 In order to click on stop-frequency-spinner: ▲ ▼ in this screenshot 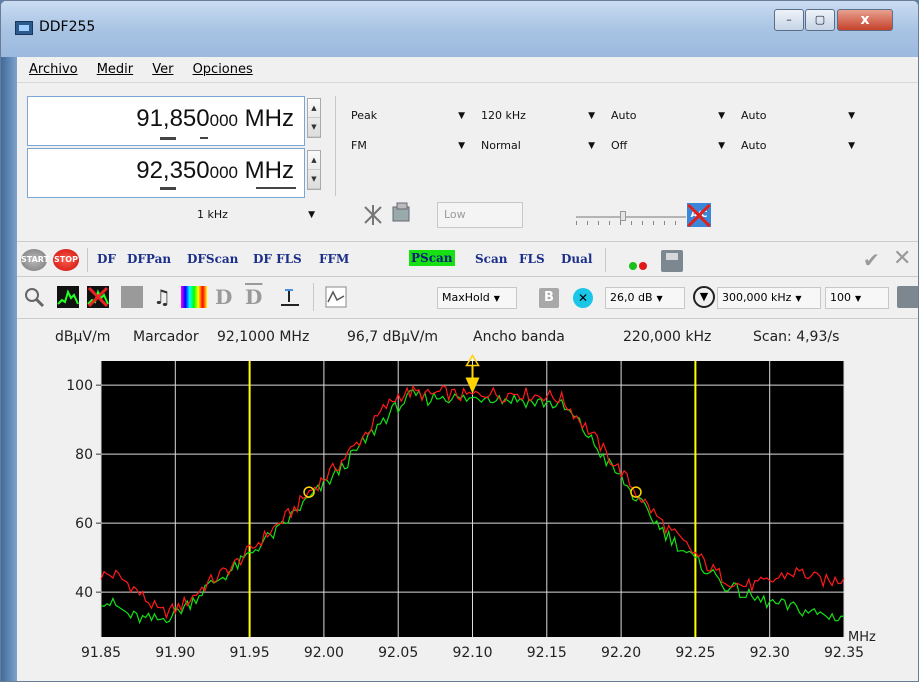, I will do `click(314, 170)`.